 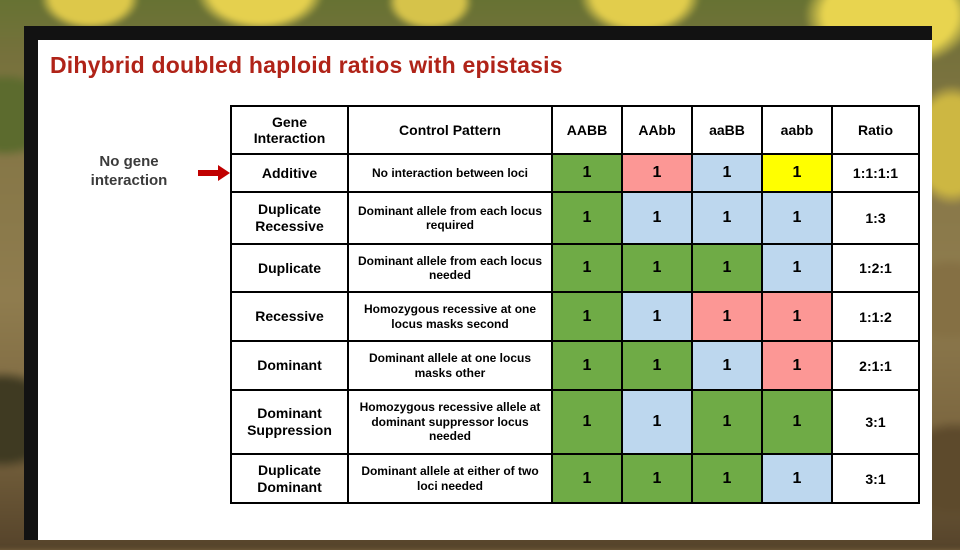 What do you see at coordinates (289, 365) in the screenshot?
I see `gene-interaction-cell: Dominant` at bounding box center [289, 365].